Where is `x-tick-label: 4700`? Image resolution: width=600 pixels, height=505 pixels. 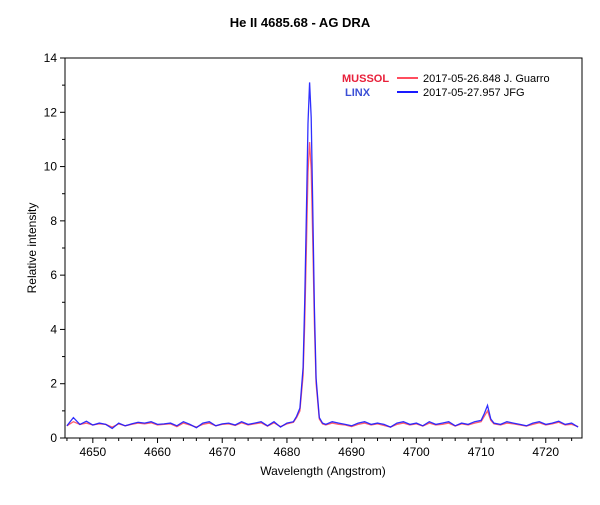
x-tick-label: 4700 is located at coordinates (416, 452).